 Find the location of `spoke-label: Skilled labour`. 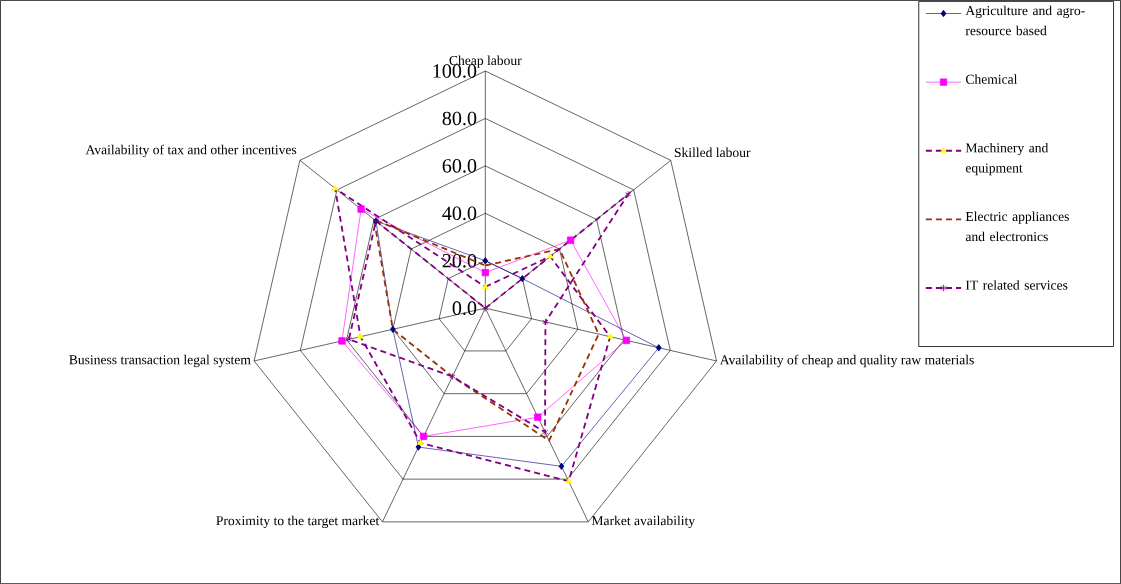

spoke-label: Skilled labour is located at coordinates (712, 152).